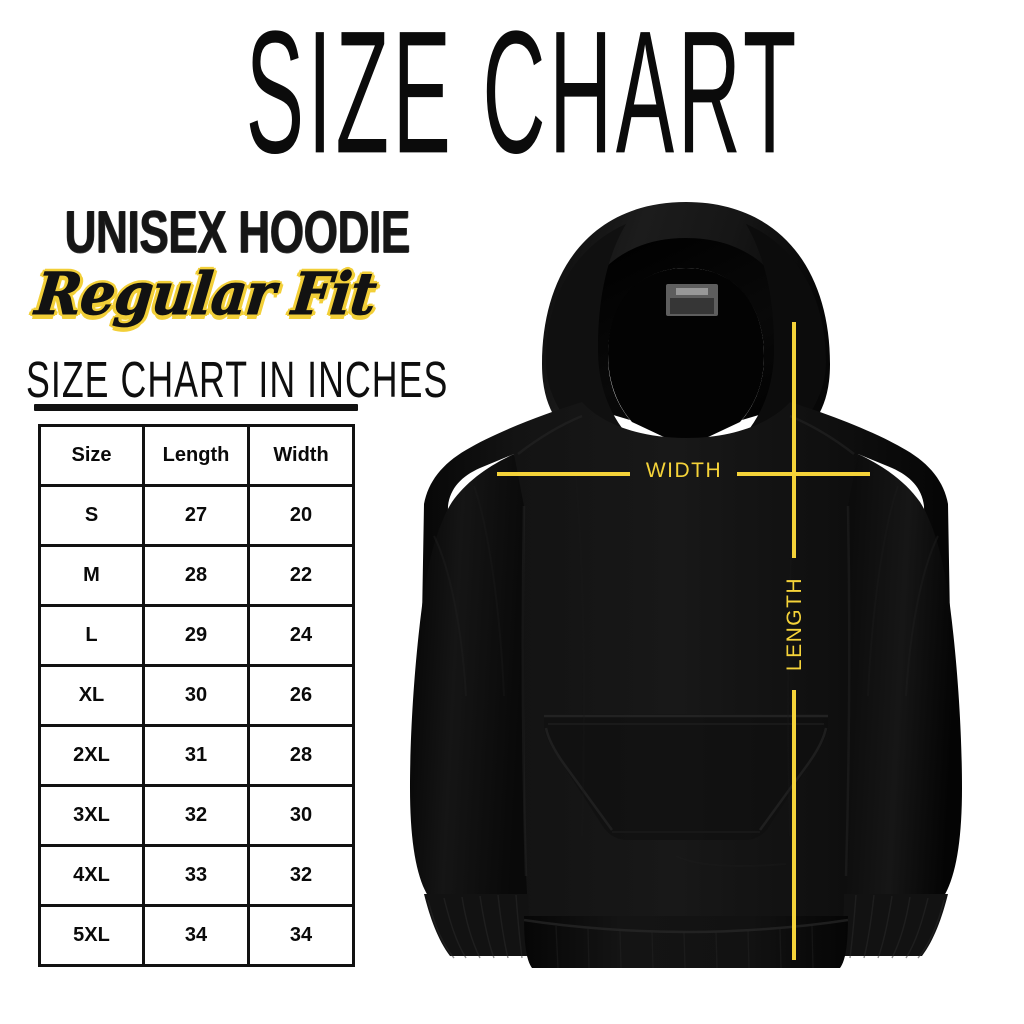  I want to click on product-name: UNISEX HOODIE, so click(237, 232).